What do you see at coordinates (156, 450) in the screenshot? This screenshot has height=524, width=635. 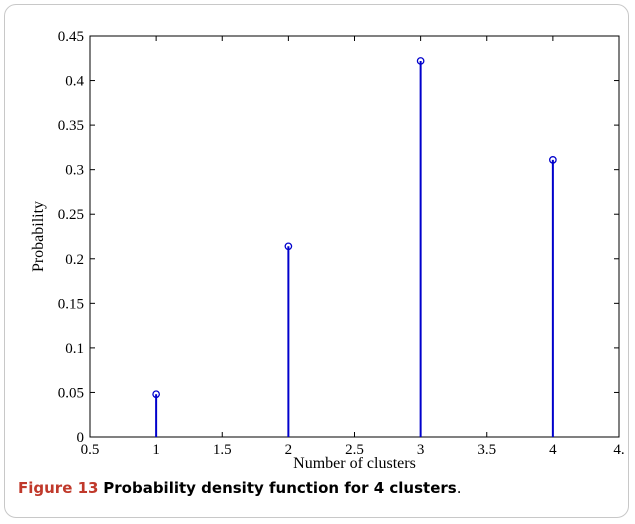 I see `x-tick-label: 1` at bounding box center [156, 450].